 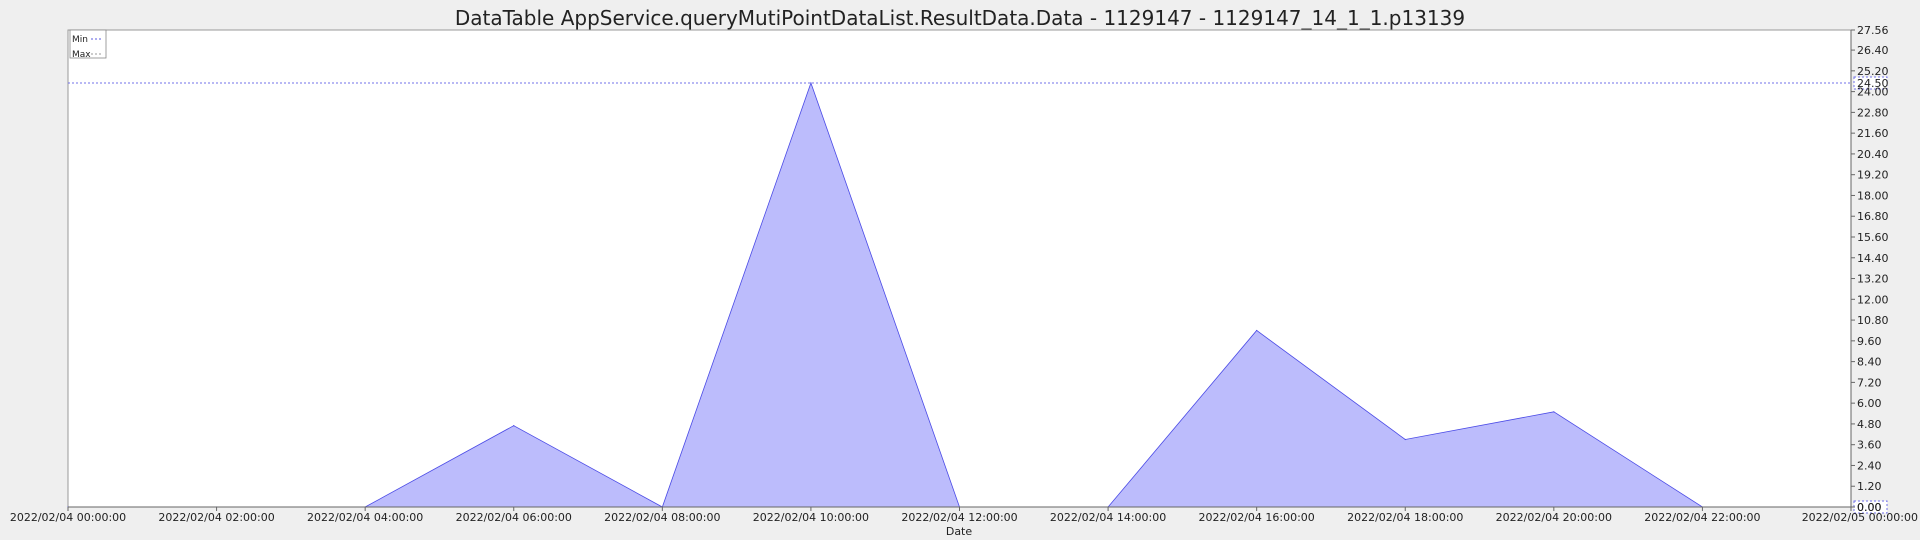 What do you see at coordinates (1873, 30) in the screenshot?
I see `y-tick-label: 27.56` at bounding box center [1873, 30].